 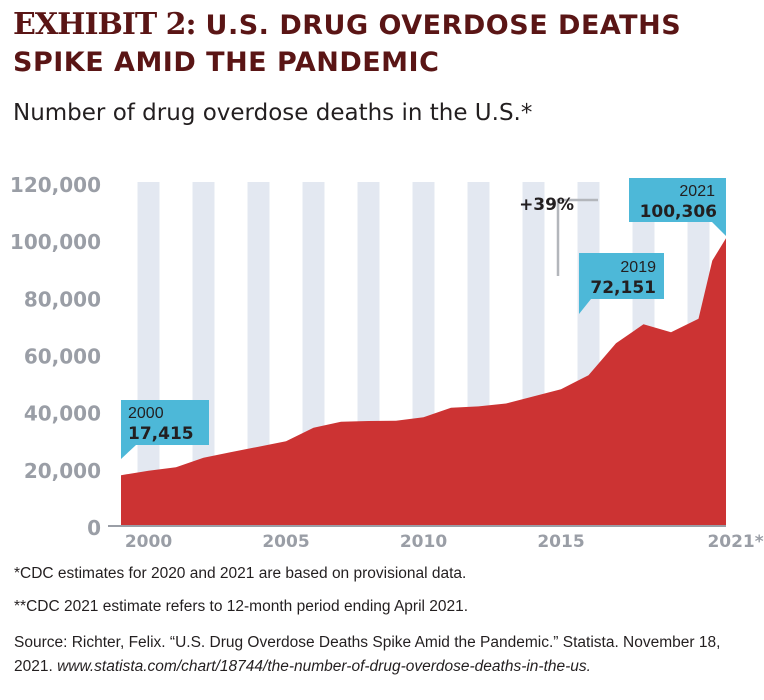 What do you see at coordinates (62, 471) in the screenshot?
I see `y-tick-label: 20,000` at bounding box center [62, 471].